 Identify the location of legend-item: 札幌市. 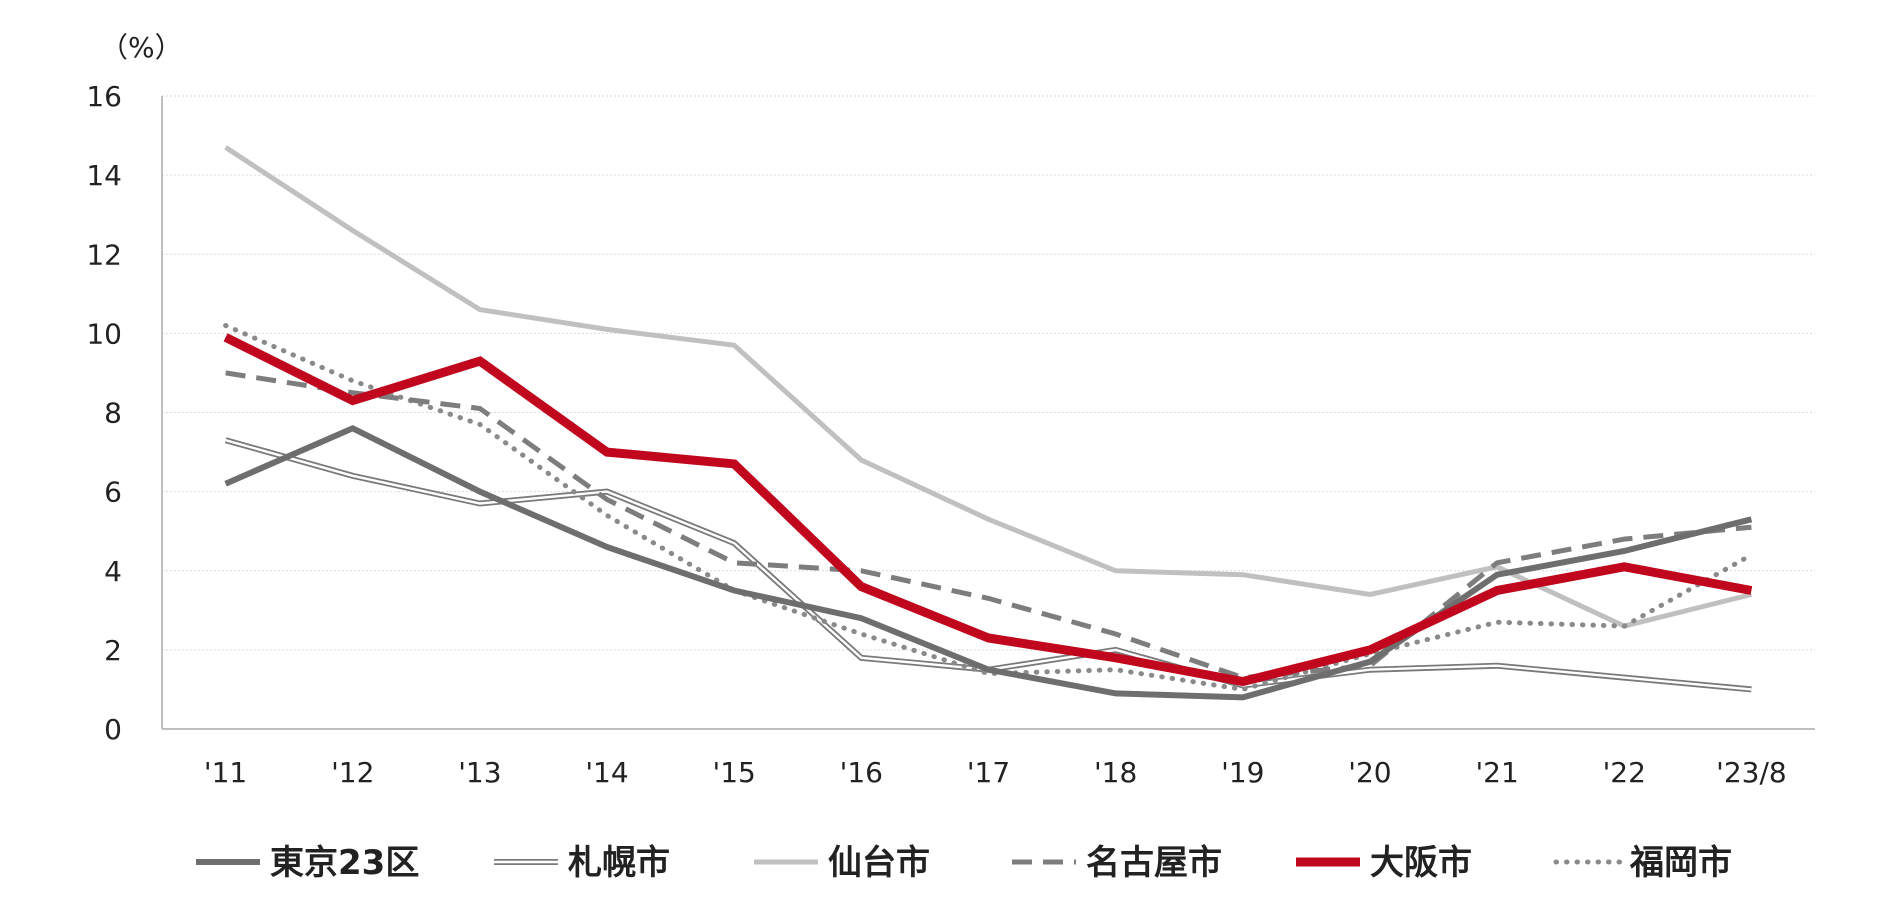
(582, 863).